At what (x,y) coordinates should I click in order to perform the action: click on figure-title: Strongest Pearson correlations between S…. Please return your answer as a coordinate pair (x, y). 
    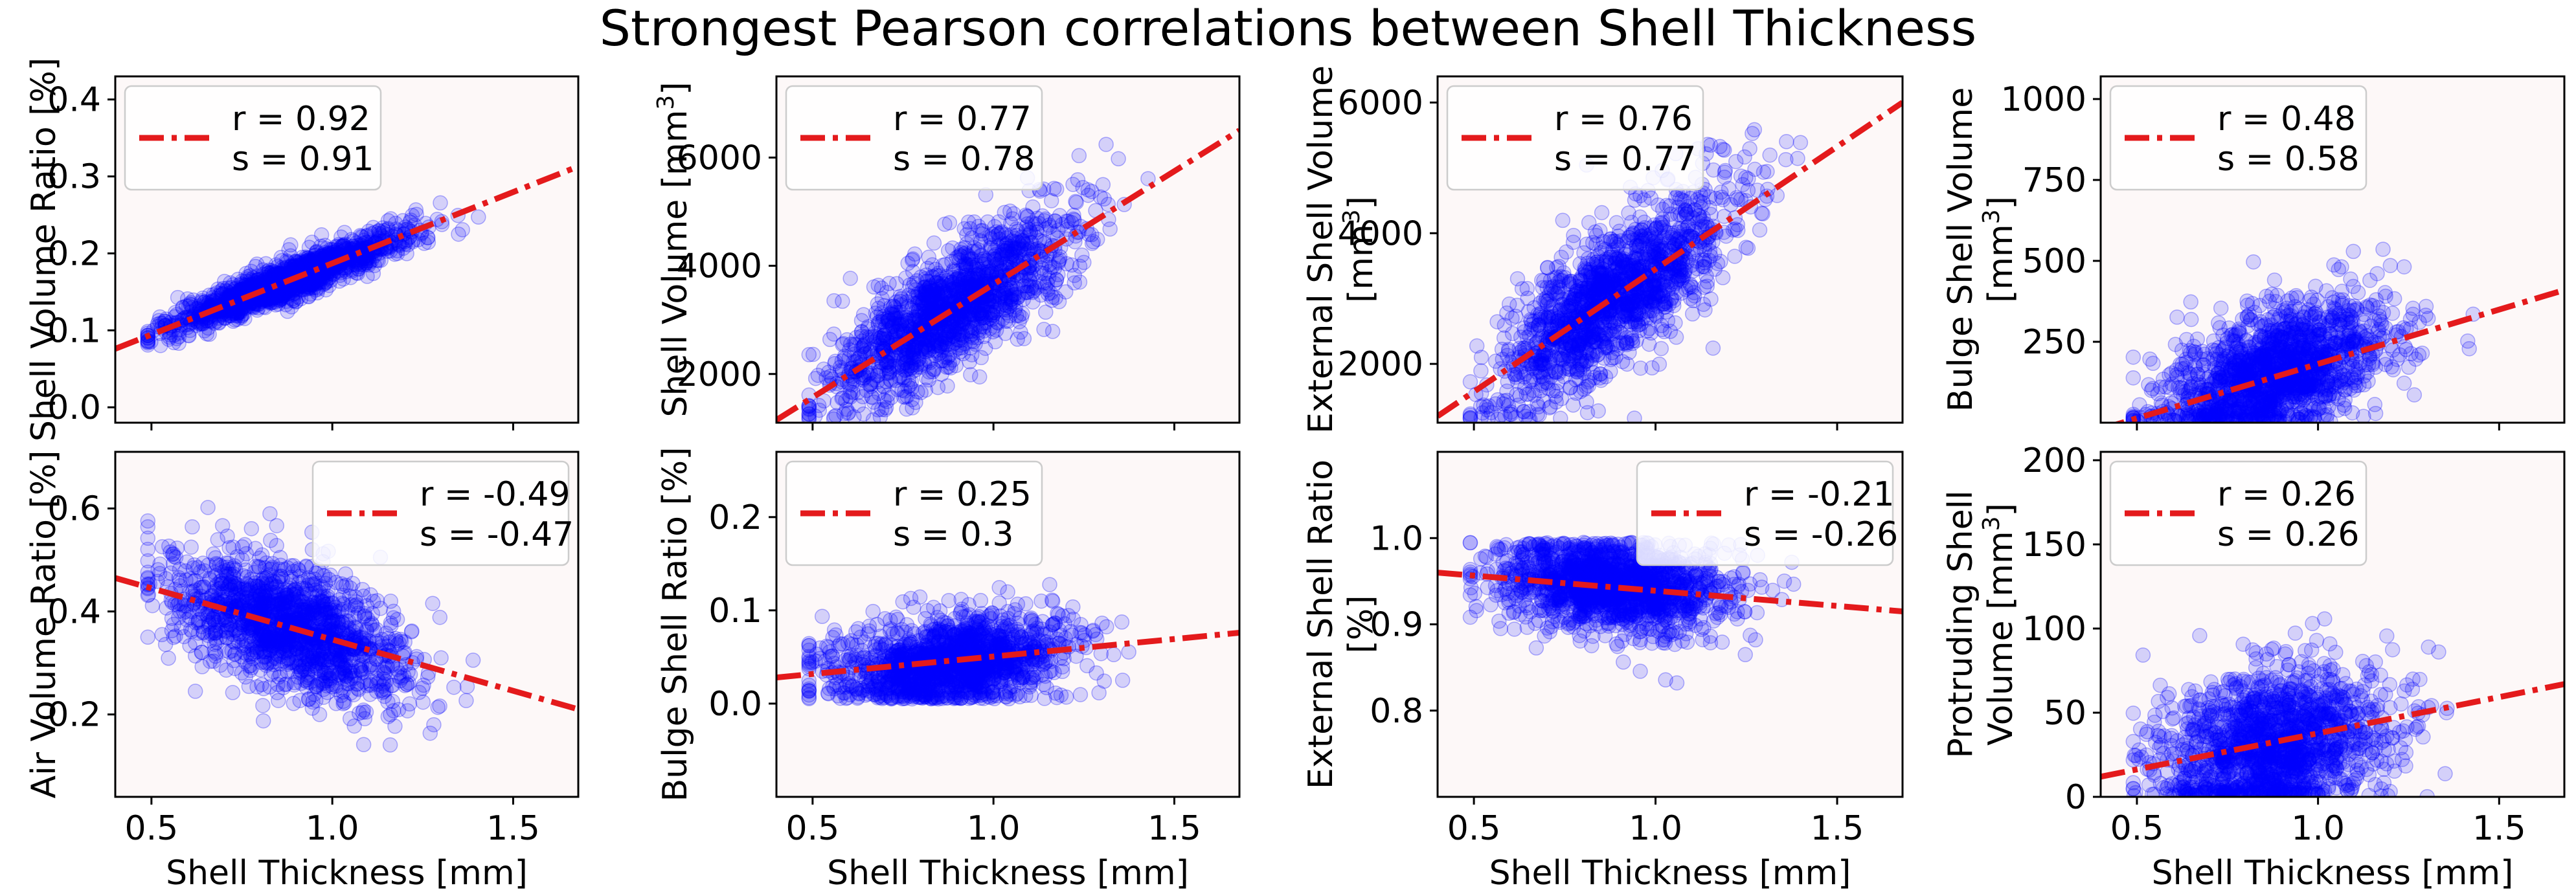
    Looking at the image, I should click on (1288, 28).